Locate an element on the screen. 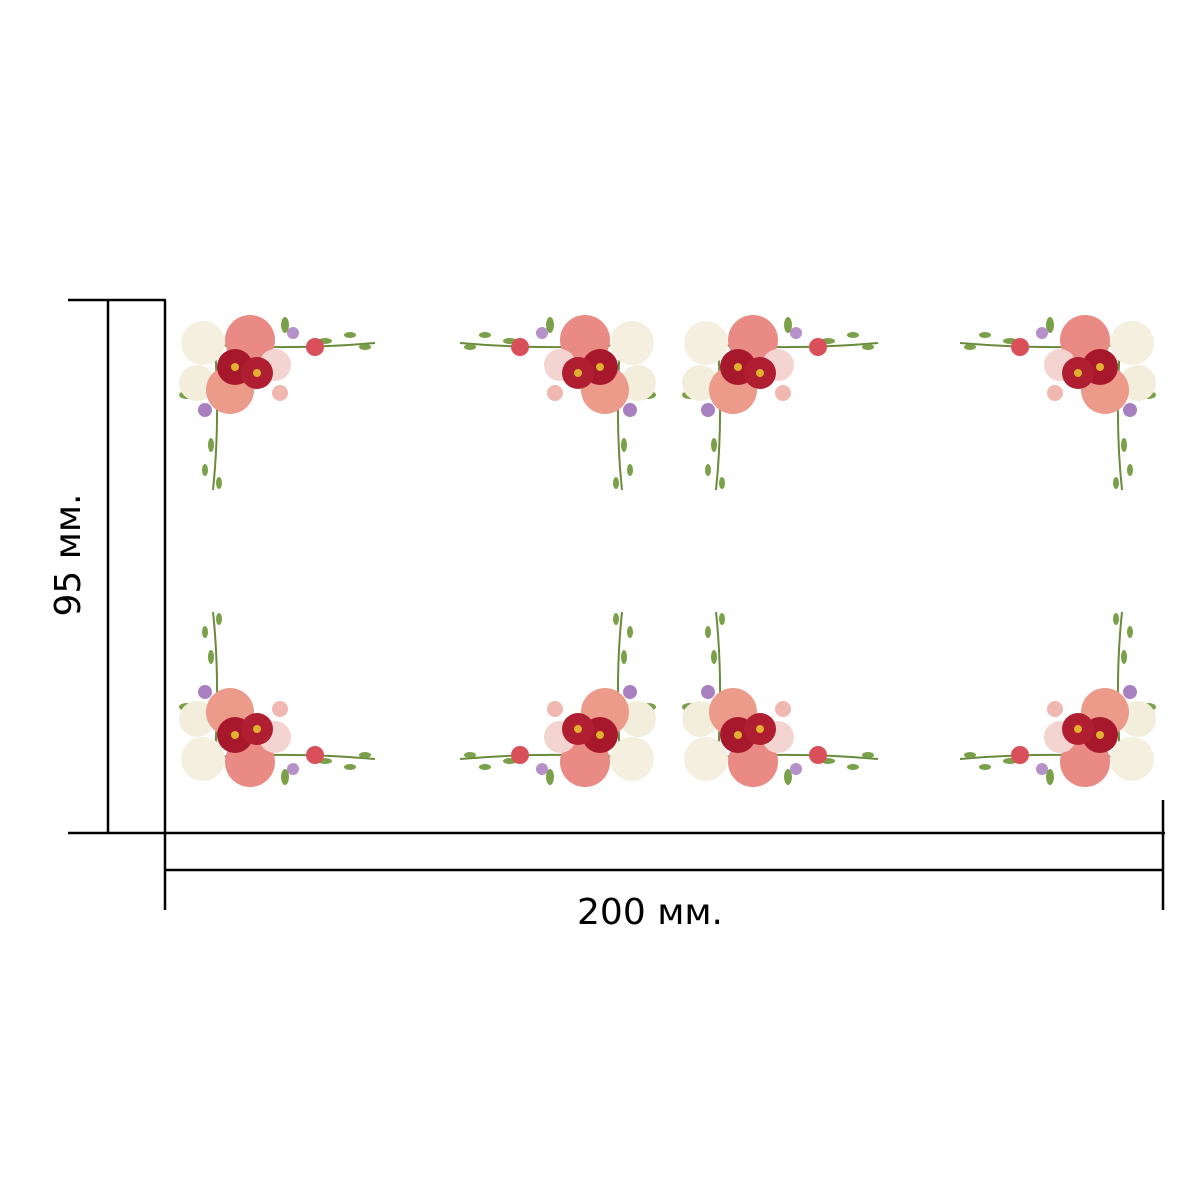 The height and width of the screenshot is (1200, 1200). width-label: 200 мм. is located at coordinates (650, 912).